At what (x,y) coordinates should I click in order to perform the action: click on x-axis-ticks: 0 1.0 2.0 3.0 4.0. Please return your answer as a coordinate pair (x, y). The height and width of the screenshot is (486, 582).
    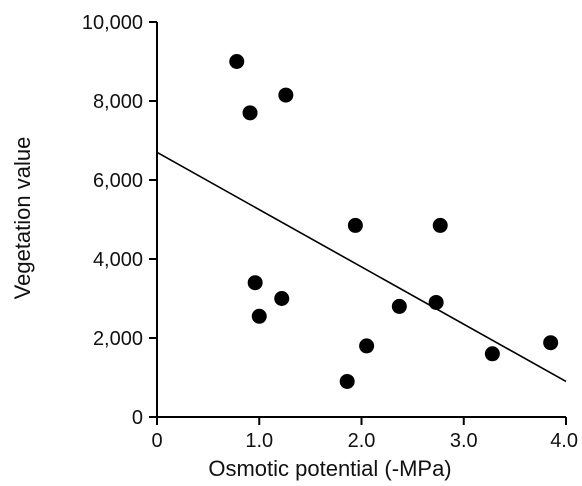
    Looking at the image, I should click on (364, 434).